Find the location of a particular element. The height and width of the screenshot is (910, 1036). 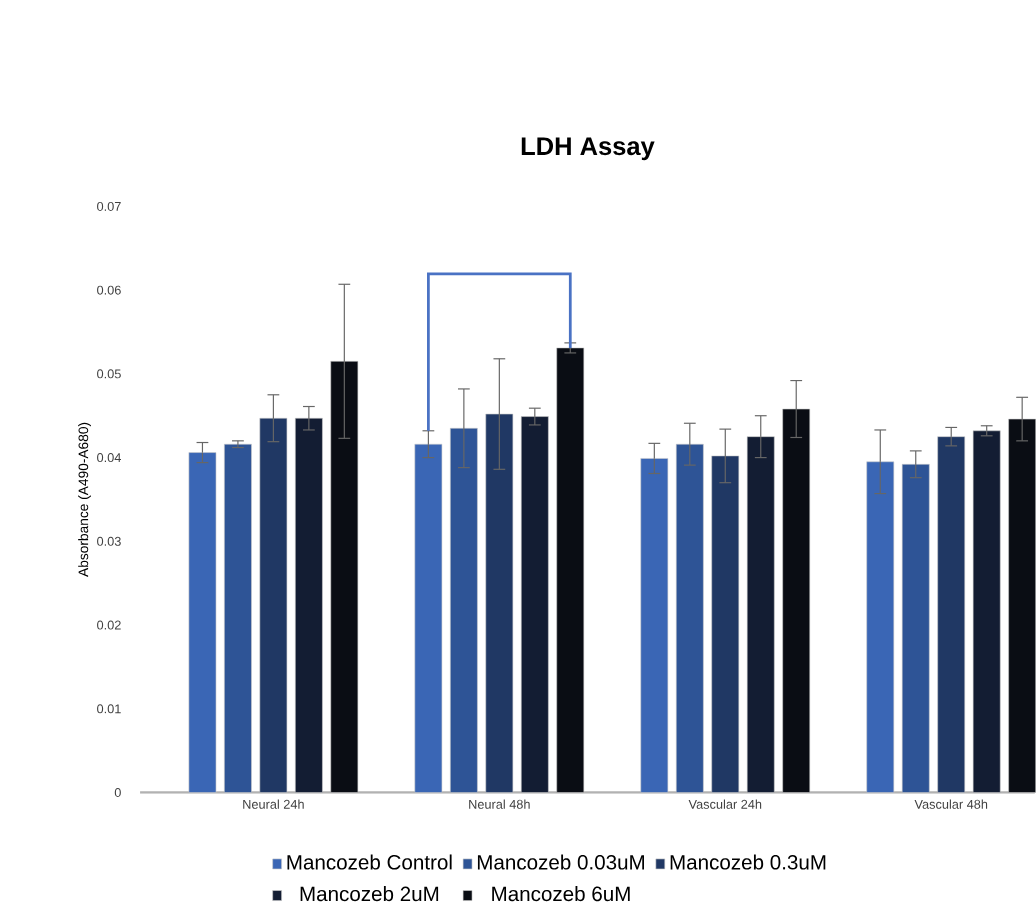

legend-label: Mancozeb 2uM is located at coordinates (369, 894).